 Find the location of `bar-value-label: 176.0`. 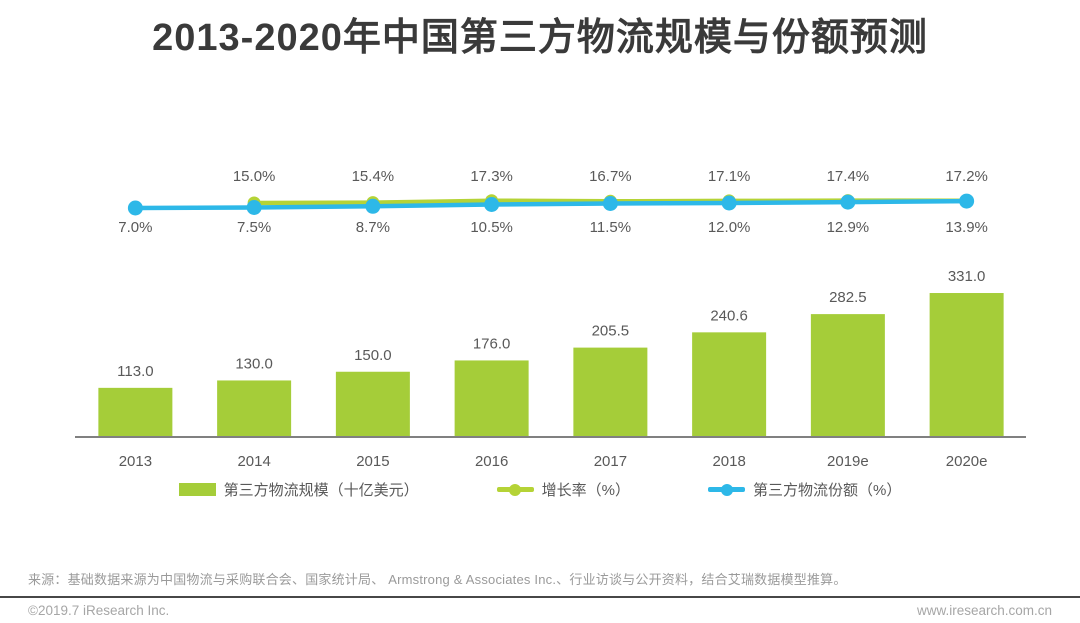

bar-value-label: 176.0 is located at coordinates (492, 343).